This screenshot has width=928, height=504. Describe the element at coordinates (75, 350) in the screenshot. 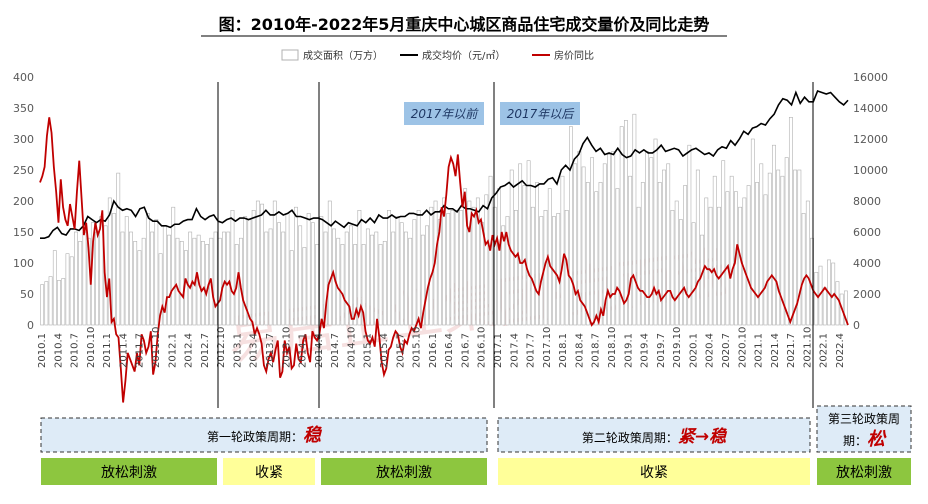

I see `x-tick-label: 2010.7` at that location.